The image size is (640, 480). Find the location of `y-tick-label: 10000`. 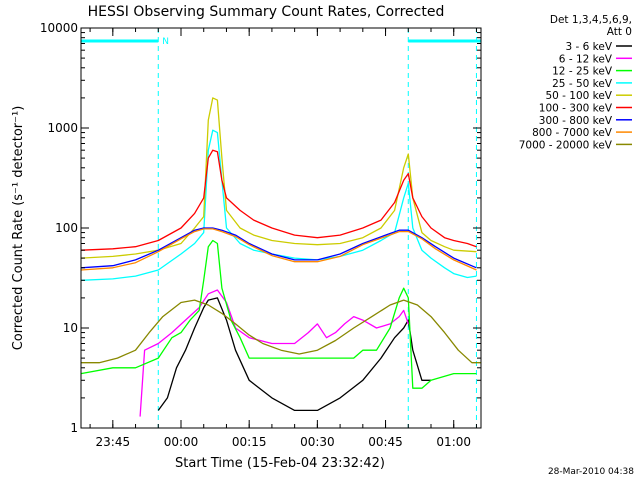

y-tick-label: 10000 is located at coordinates (59, 28).